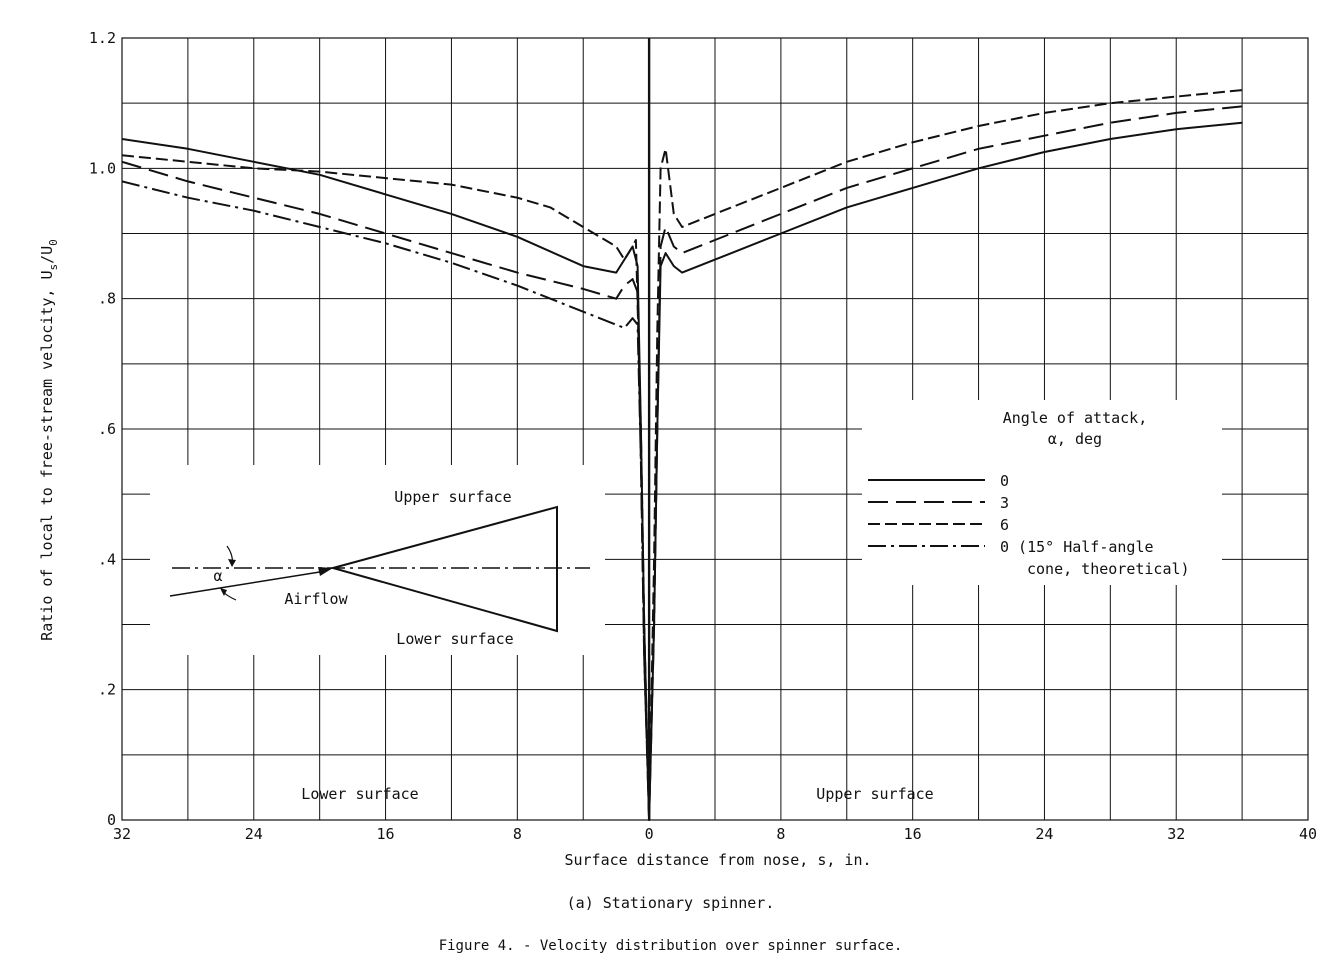  I want to click on y-tick-label-6: 1.2, so click(102, 38).